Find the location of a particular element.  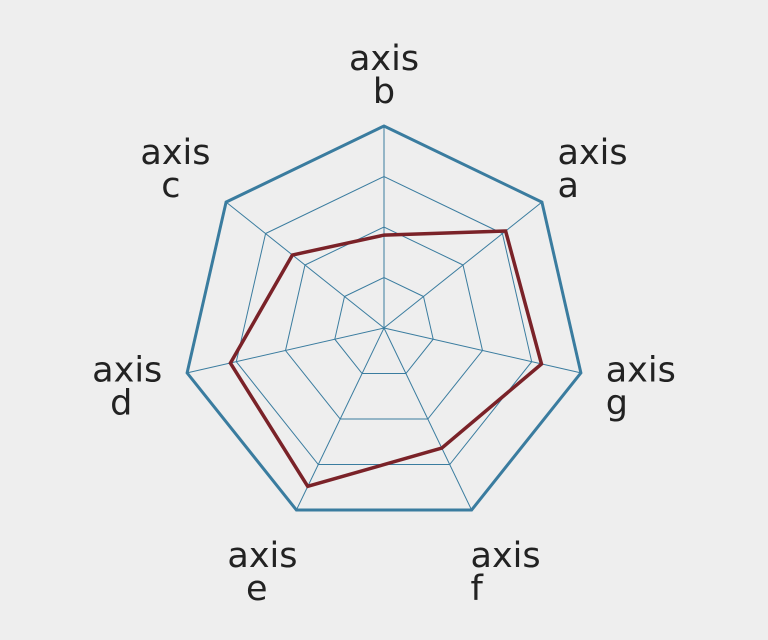

axis-label-b: axis b is located at coordinates (384, 75).